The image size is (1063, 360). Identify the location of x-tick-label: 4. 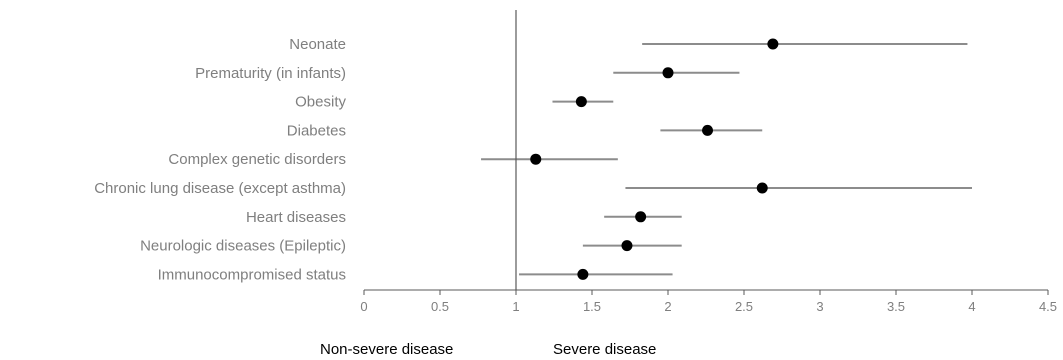
(971, 306).